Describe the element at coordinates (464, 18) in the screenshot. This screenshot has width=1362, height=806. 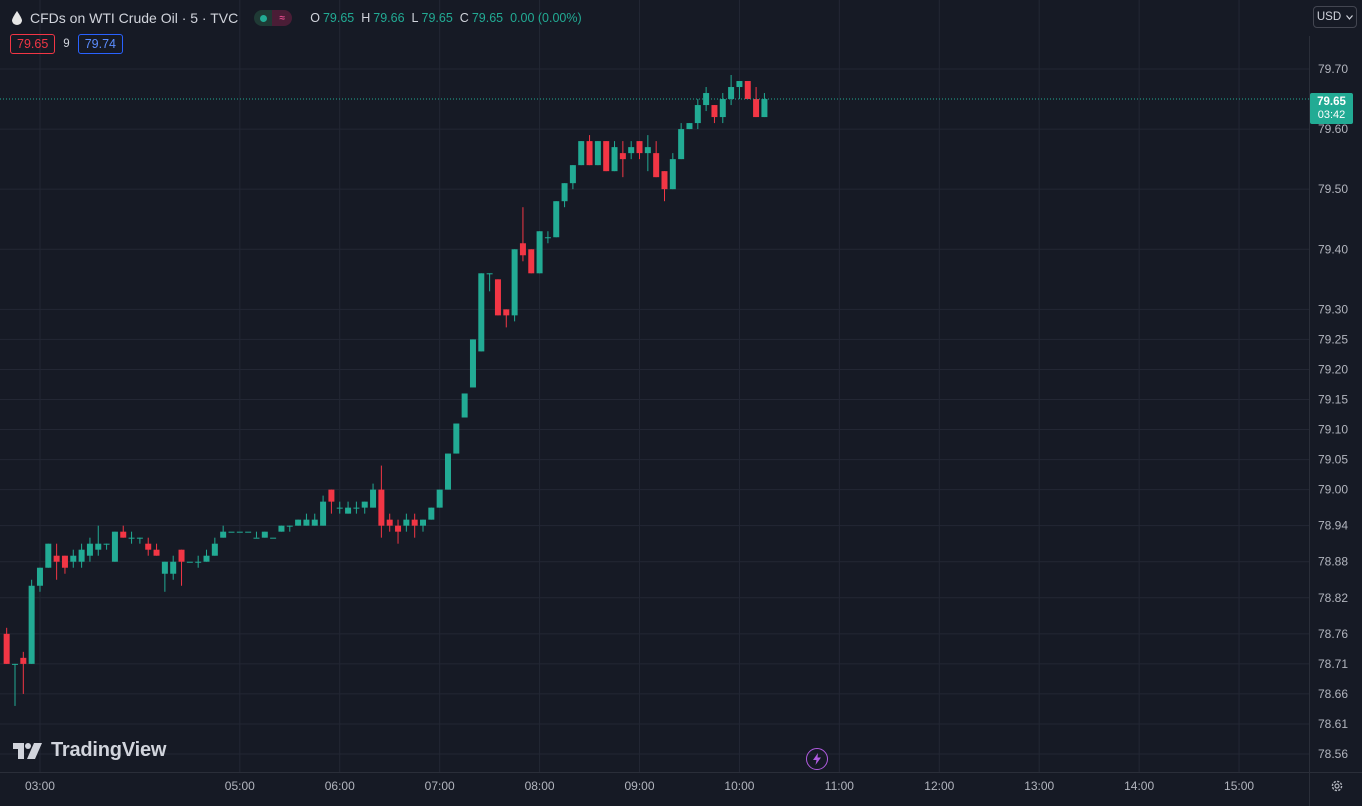
I see `ohlc-close-key: C` at that location.